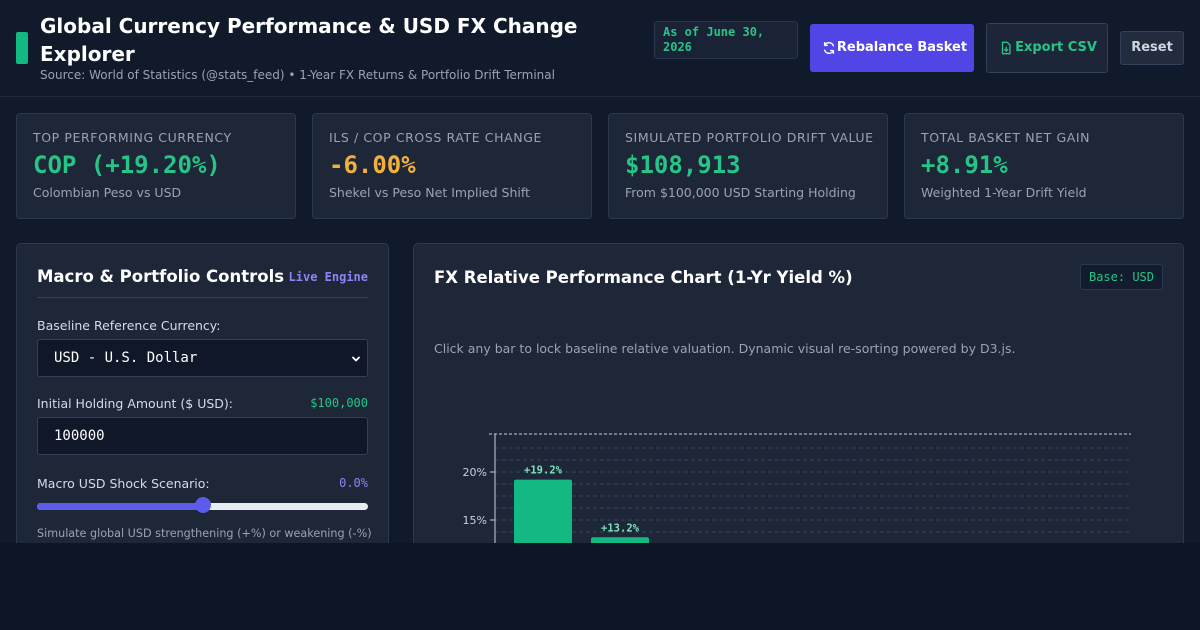 Image resolution: width=1200 pixels, height=630 pixels. I want to click on chevron-down-icon, so click(356, 359).